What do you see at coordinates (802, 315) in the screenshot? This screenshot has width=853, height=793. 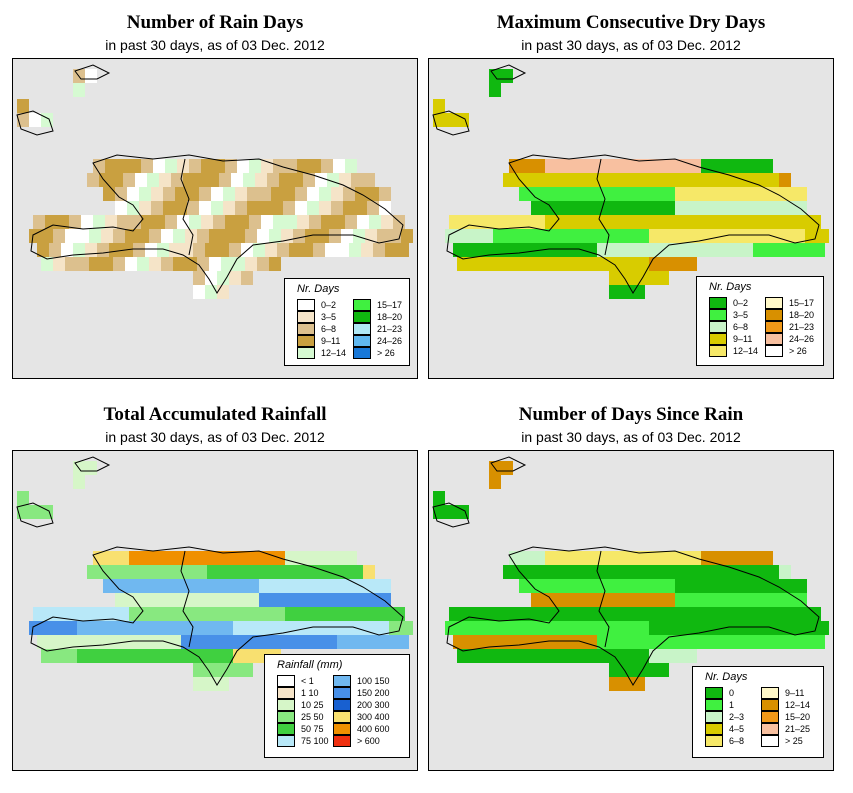 I see `legend-label: 18–20` at bounding box center [802, 315].